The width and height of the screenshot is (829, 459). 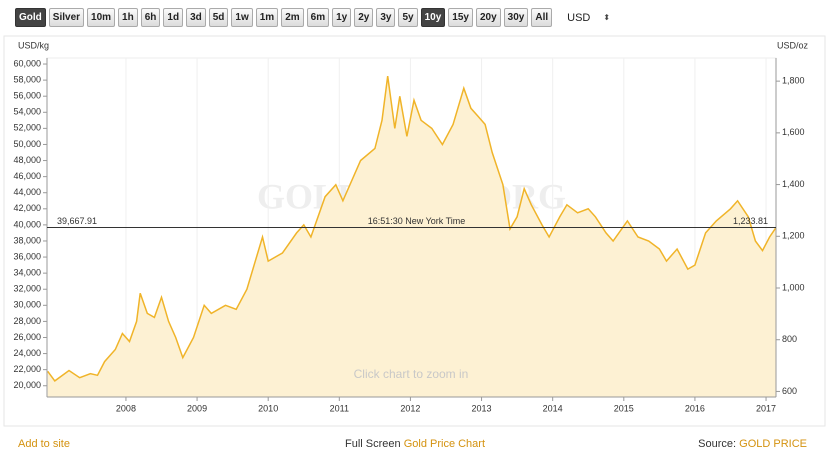 I want to click on y-tick-label: 28,000, so click(x=27, y=321).